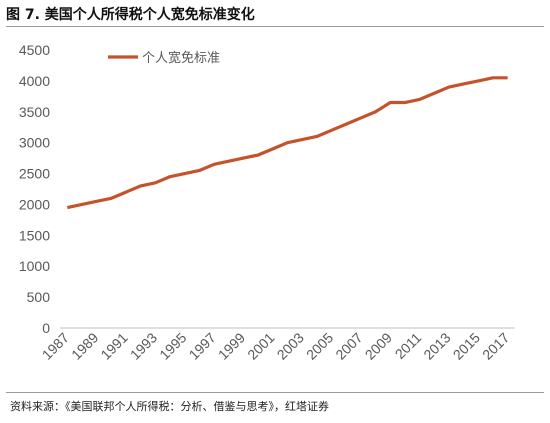 The width and height of the screenshot is (550, 423). I want to click on x-tick-label: 1997, so click(202, 345).